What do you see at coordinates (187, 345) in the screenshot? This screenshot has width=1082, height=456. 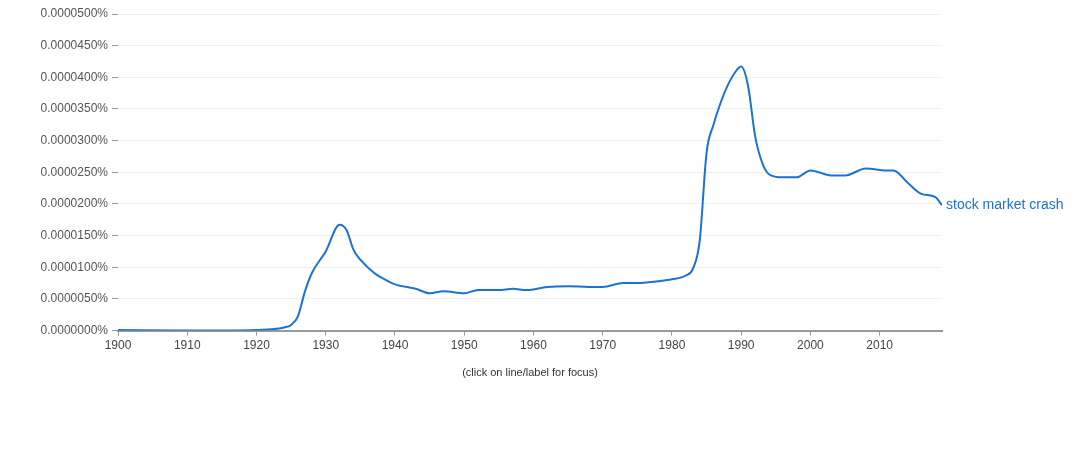 I see `x-tick-label: 1910` at bounding box center [187, 345].